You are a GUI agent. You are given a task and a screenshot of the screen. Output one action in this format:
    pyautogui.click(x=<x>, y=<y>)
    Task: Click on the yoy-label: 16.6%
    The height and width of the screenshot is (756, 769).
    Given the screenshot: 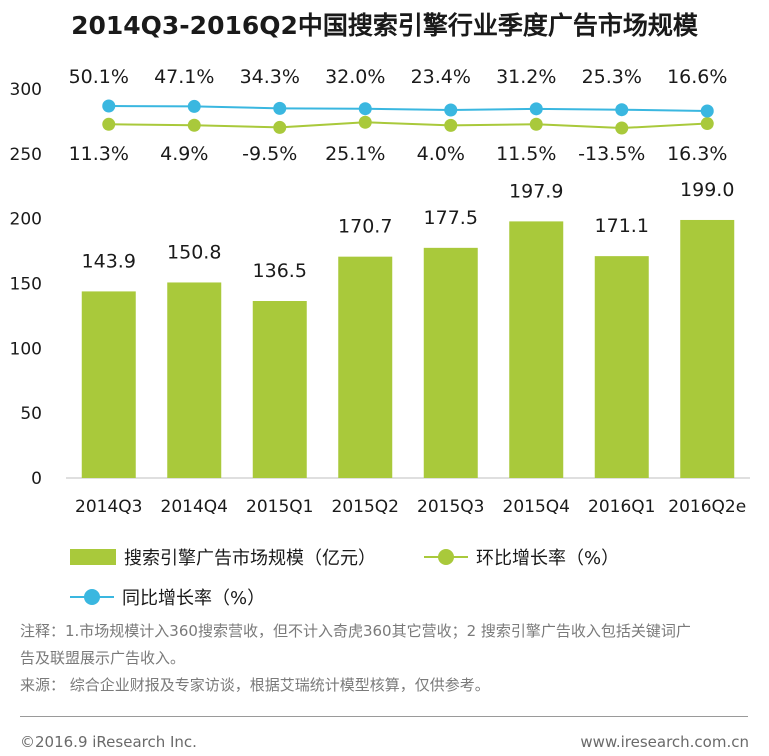 What is the action you would take?
    pyautogui.click(x=697, y=77)
    